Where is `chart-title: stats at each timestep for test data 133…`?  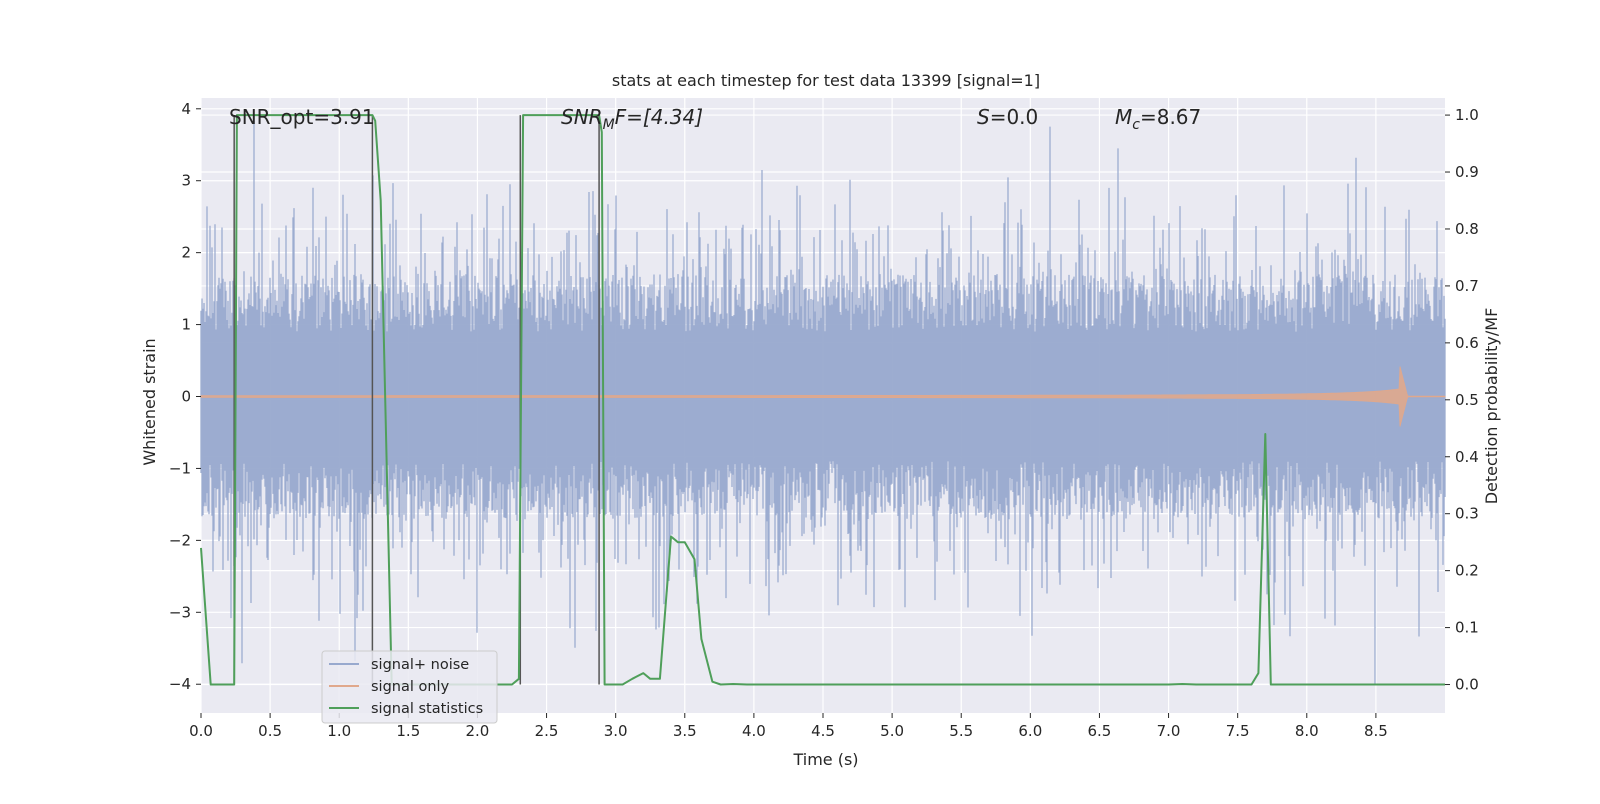 chart-title: stats at each timestep for test data 133… is located at coordinates (826, 80).